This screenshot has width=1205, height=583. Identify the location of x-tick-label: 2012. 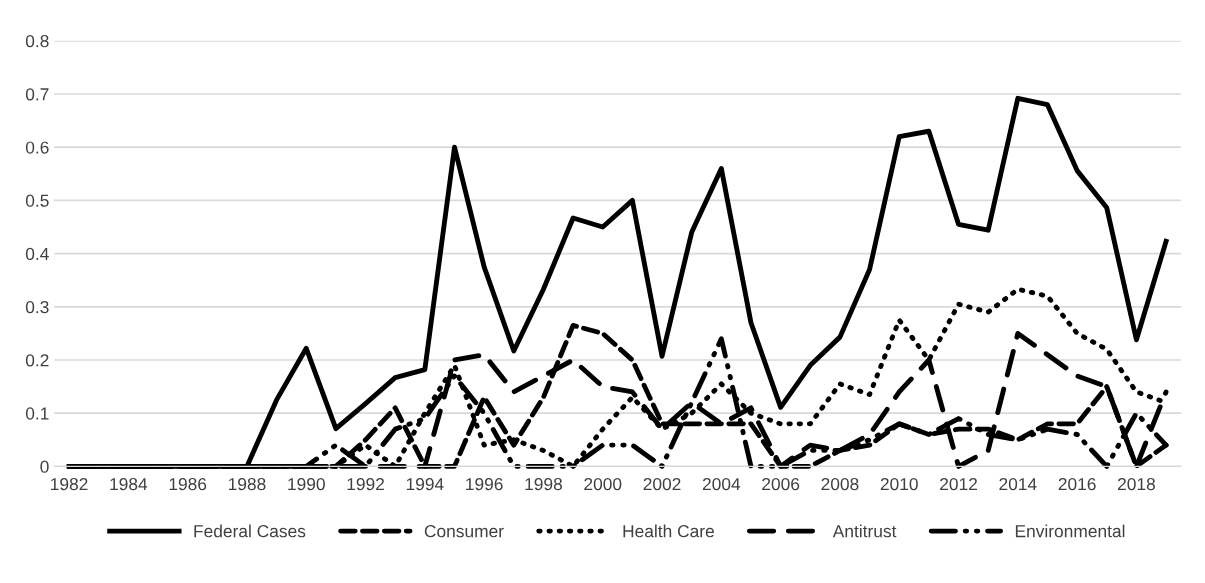
(958, 484).